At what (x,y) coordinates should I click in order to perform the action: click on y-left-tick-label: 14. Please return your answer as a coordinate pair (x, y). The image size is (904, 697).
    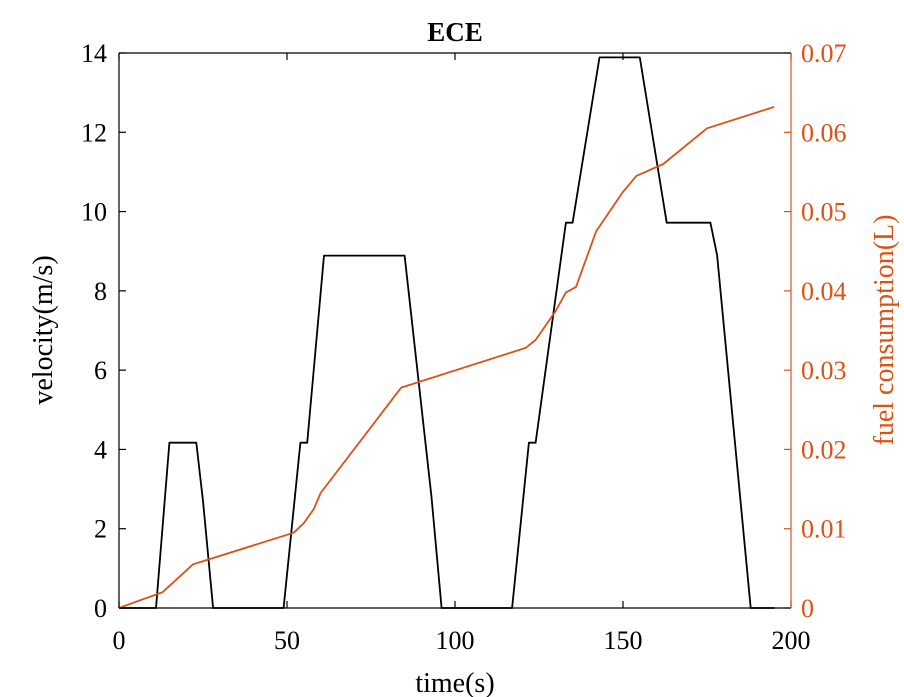
    Looking at the image, I should click on (94, 53).